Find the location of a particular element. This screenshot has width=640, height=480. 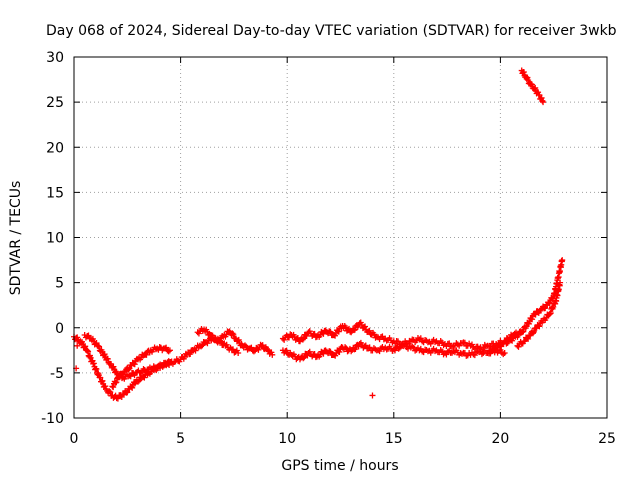

series-outliers is located at coordinates (224, 370).